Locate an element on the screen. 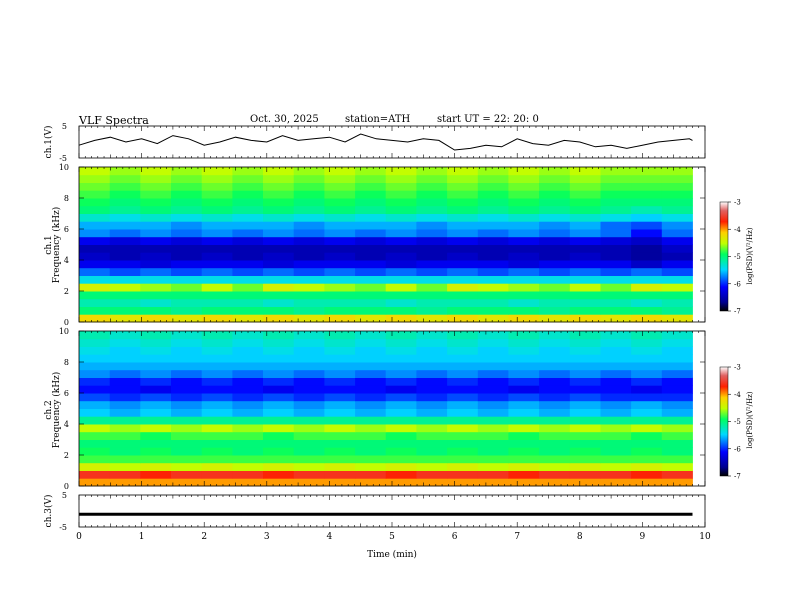 The width and height of the screenshot is (792, 612). colorbar2-tick-label: -7 is located at coordinates (737, 477).